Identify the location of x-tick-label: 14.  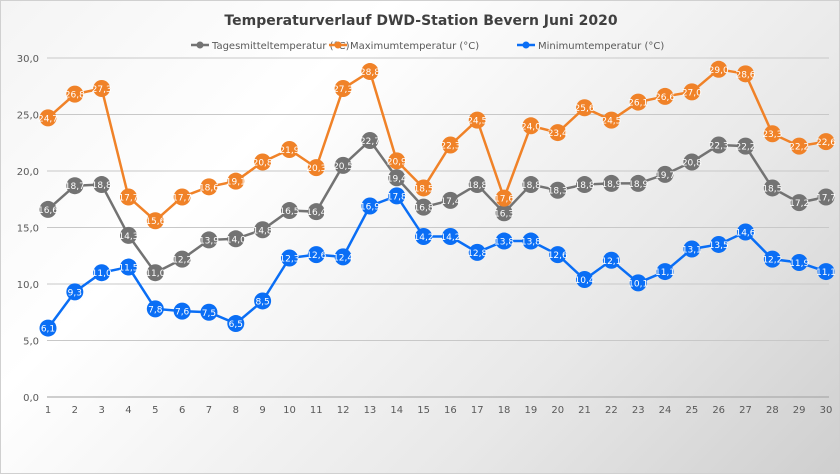
(396, 410).